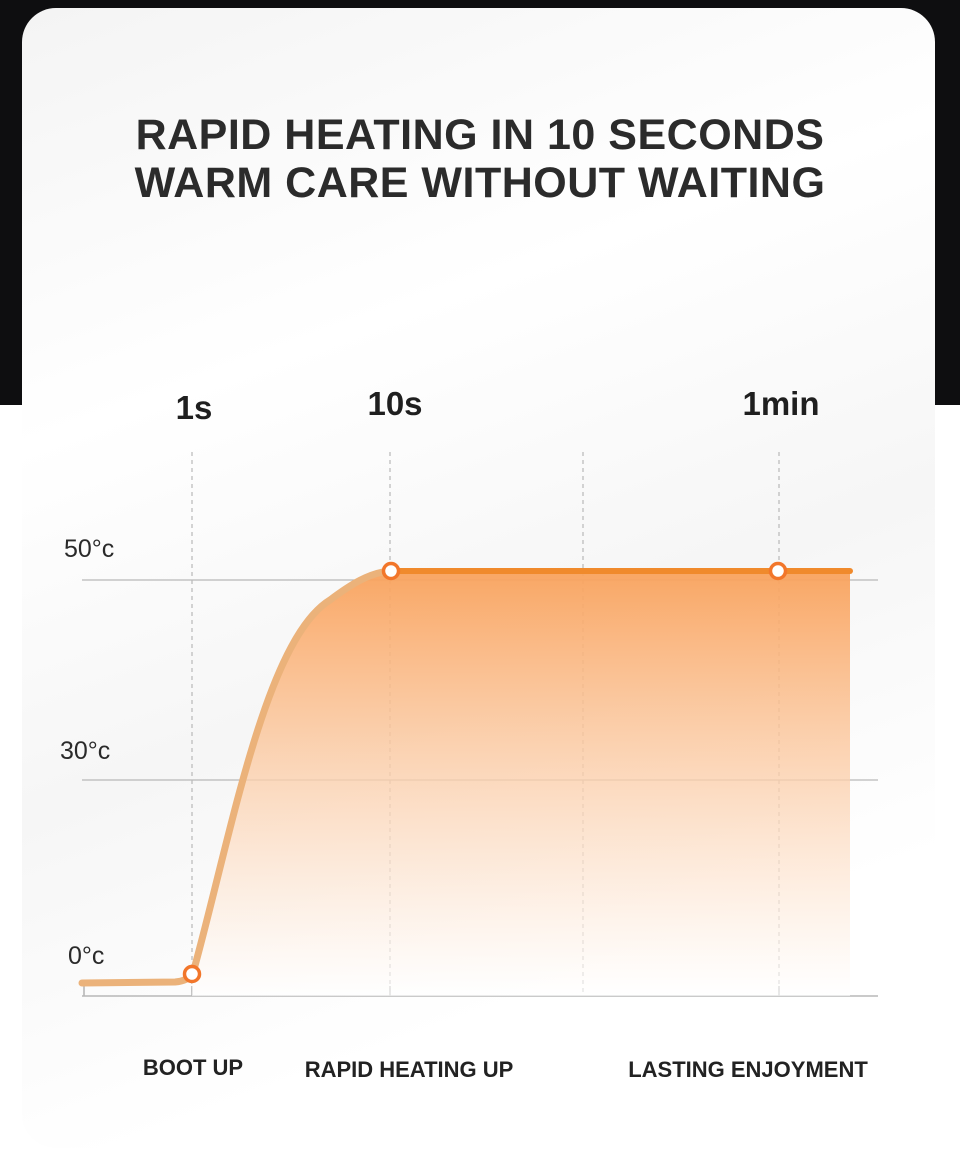  Describe the element at coordinates (194, 407) in the screenshot. I see `x-tick-label-1s: 1s` at that location.